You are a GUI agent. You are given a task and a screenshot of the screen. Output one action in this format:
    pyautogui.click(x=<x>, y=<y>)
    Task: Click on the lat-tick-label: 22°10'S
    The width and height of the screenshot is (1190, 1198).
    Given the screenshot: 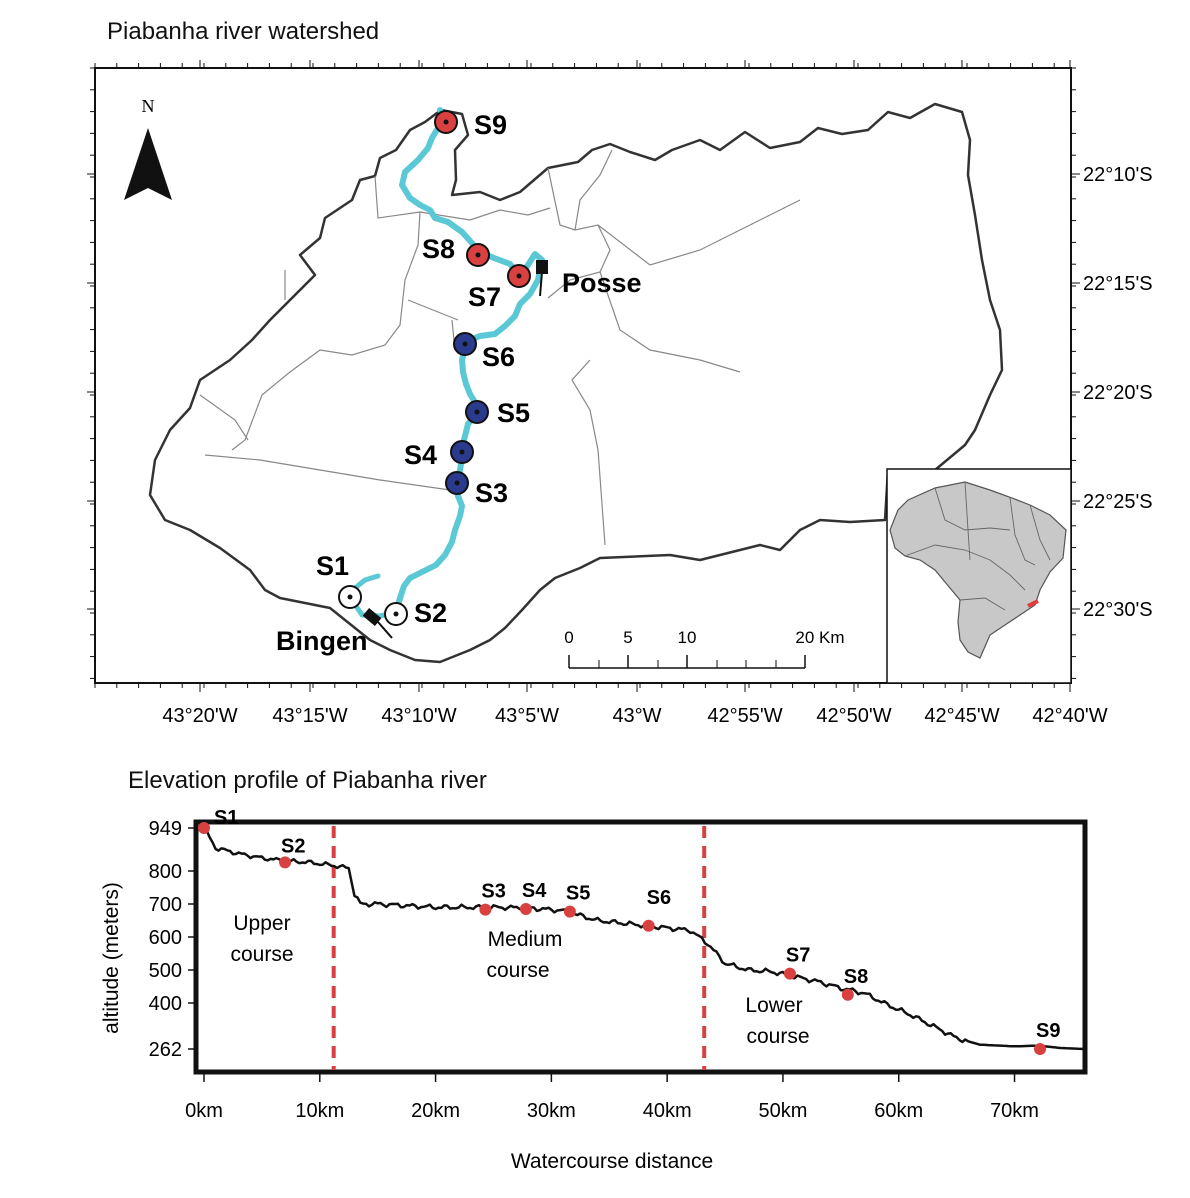 What is the action you would take?
    pyautogui.click(x=1118, y=175)
    